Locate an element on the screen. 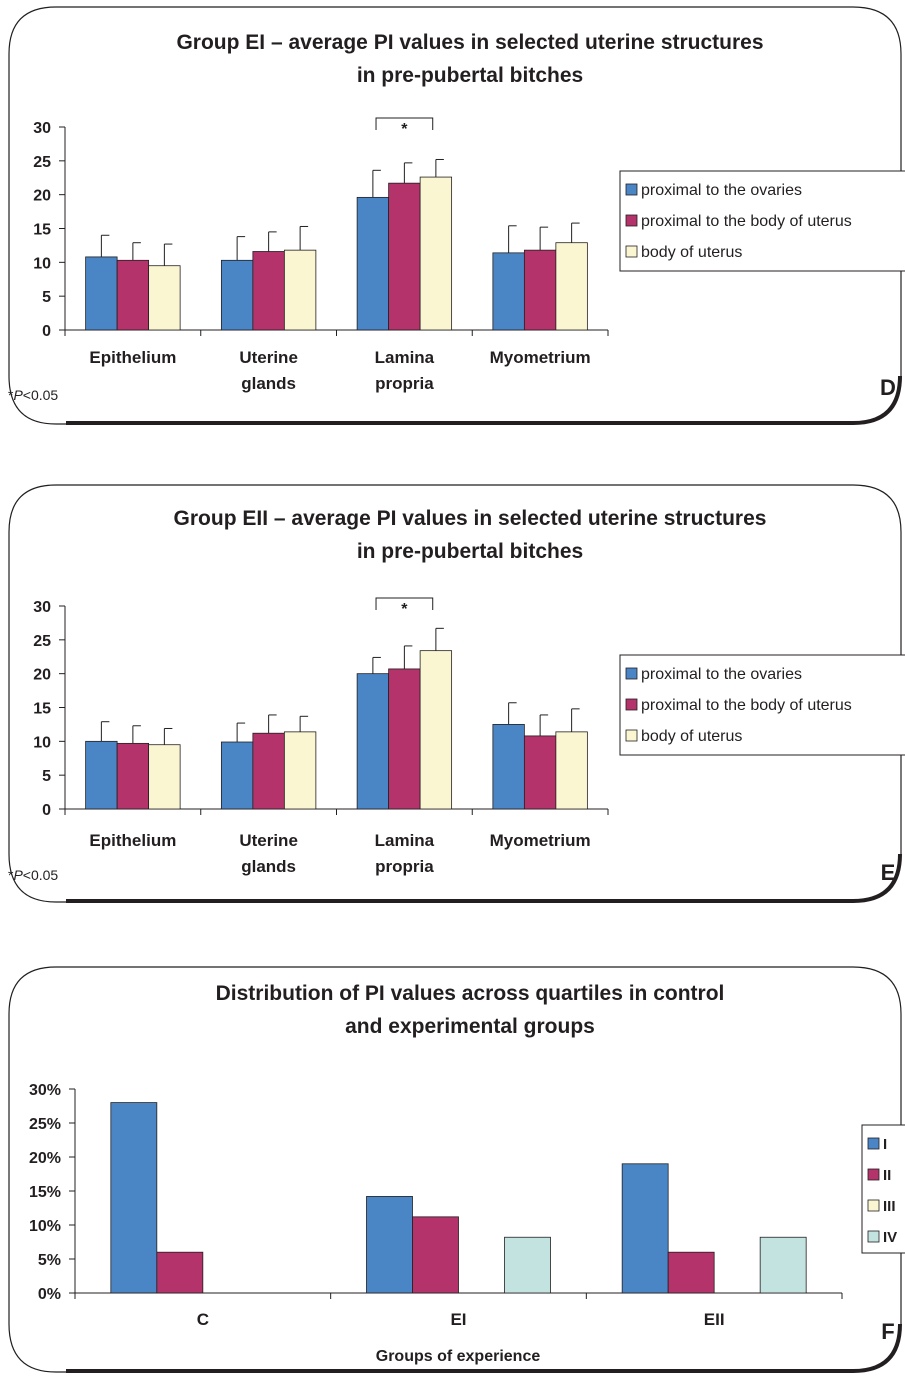  x-category-label: glands is located at coordinates (268, 383).